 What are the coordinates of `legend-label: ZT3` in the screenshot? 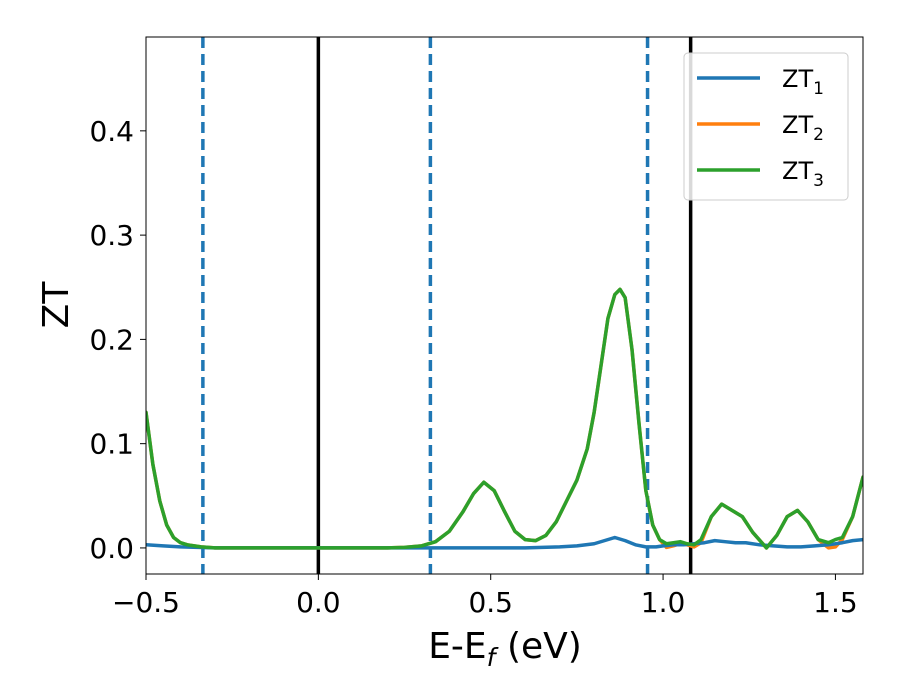 It's located at (803, 174).